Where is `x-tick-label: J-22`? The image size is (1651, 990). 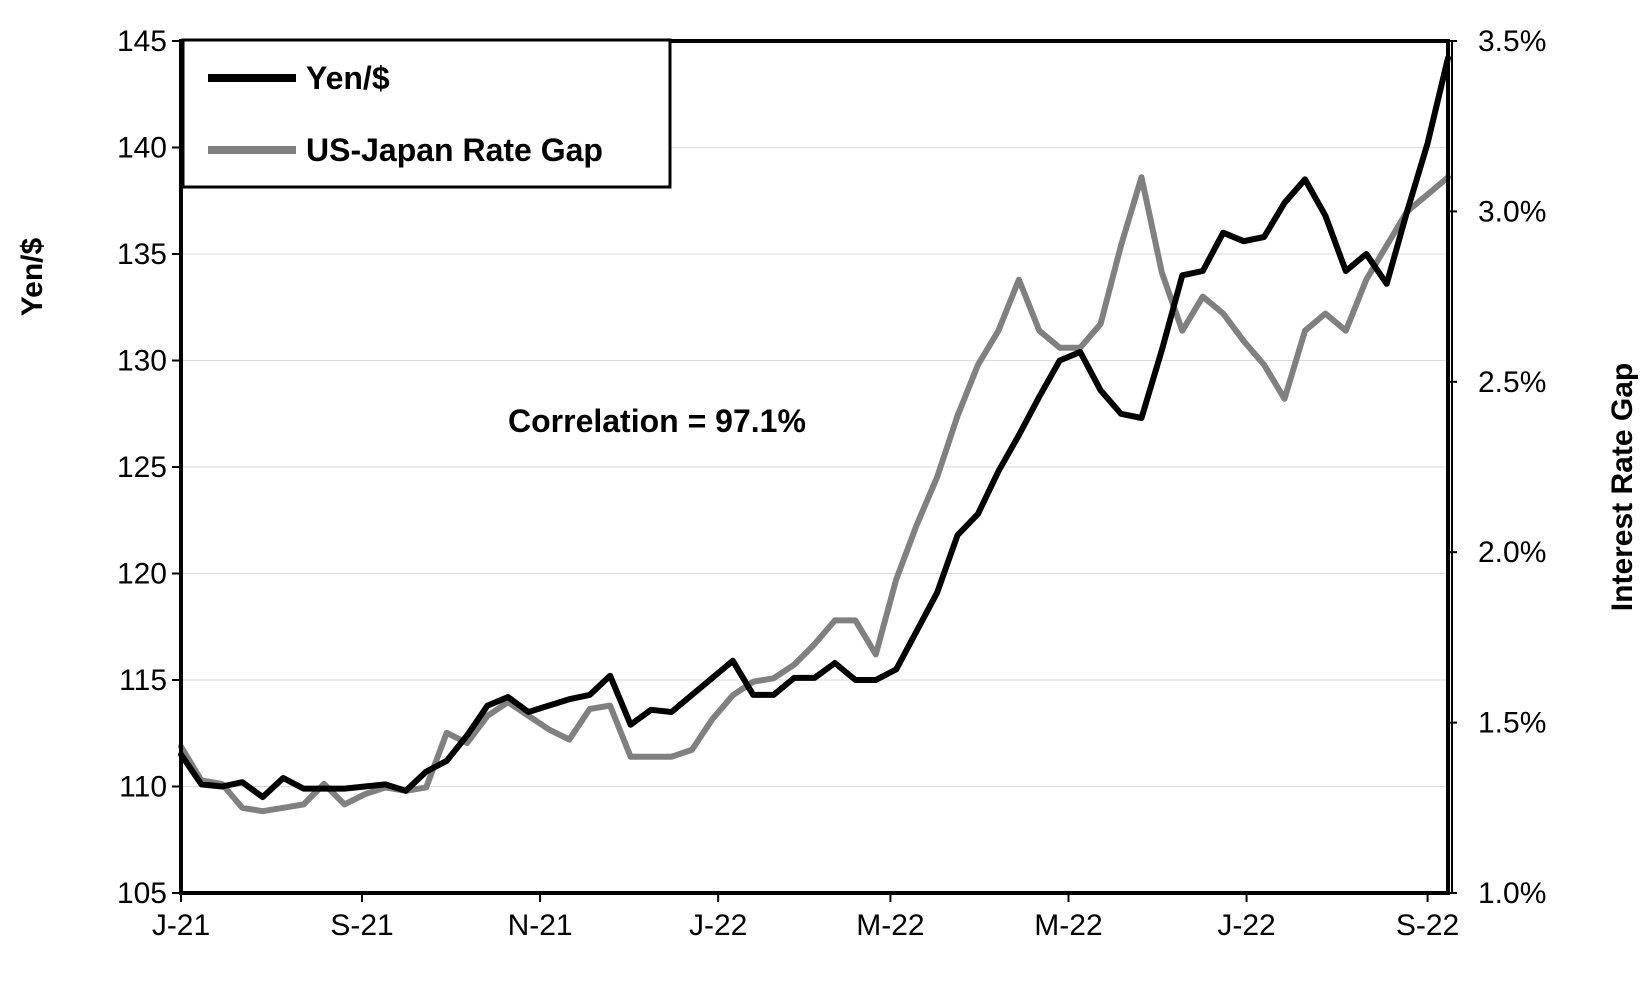 x-tick-label: J-22 is located at coordinates (1246, 925).